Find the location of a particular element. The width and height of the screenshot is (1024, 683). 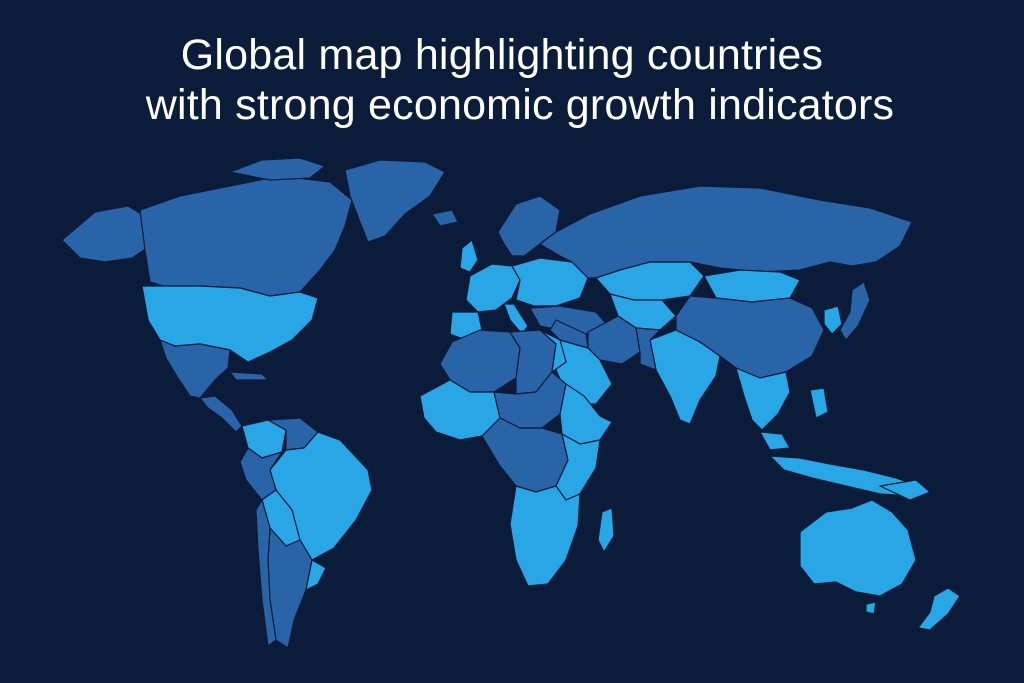

region-pakistan is located at coordinates (648, 349).